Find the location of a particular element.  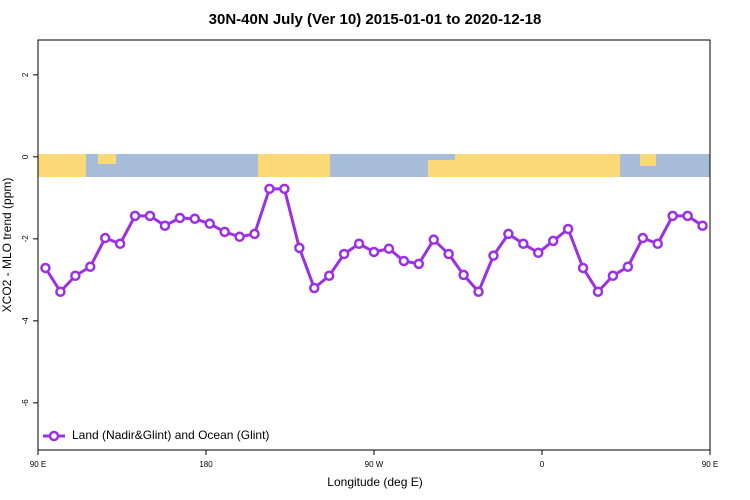

y-axis-label: XCO2 - MLO trend (ppm) is located at coordinates (7, 245).